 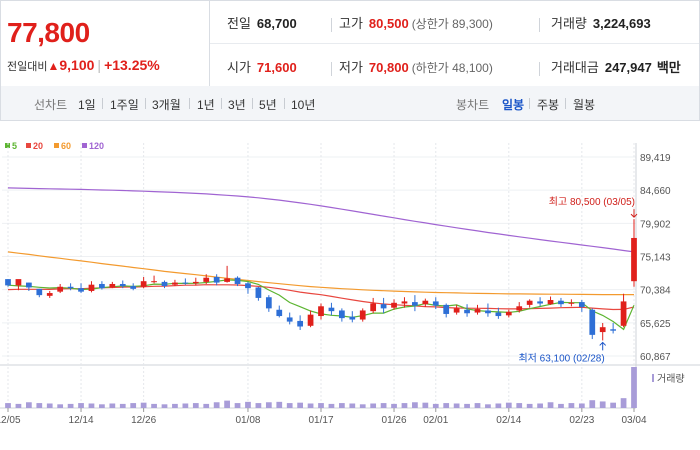 What do you see at coordinates (105, 43) in the screenshot?
I see `price-box: 77,800 전일대비▲9,100 | +13.25%` at bounding box center [105, 43].